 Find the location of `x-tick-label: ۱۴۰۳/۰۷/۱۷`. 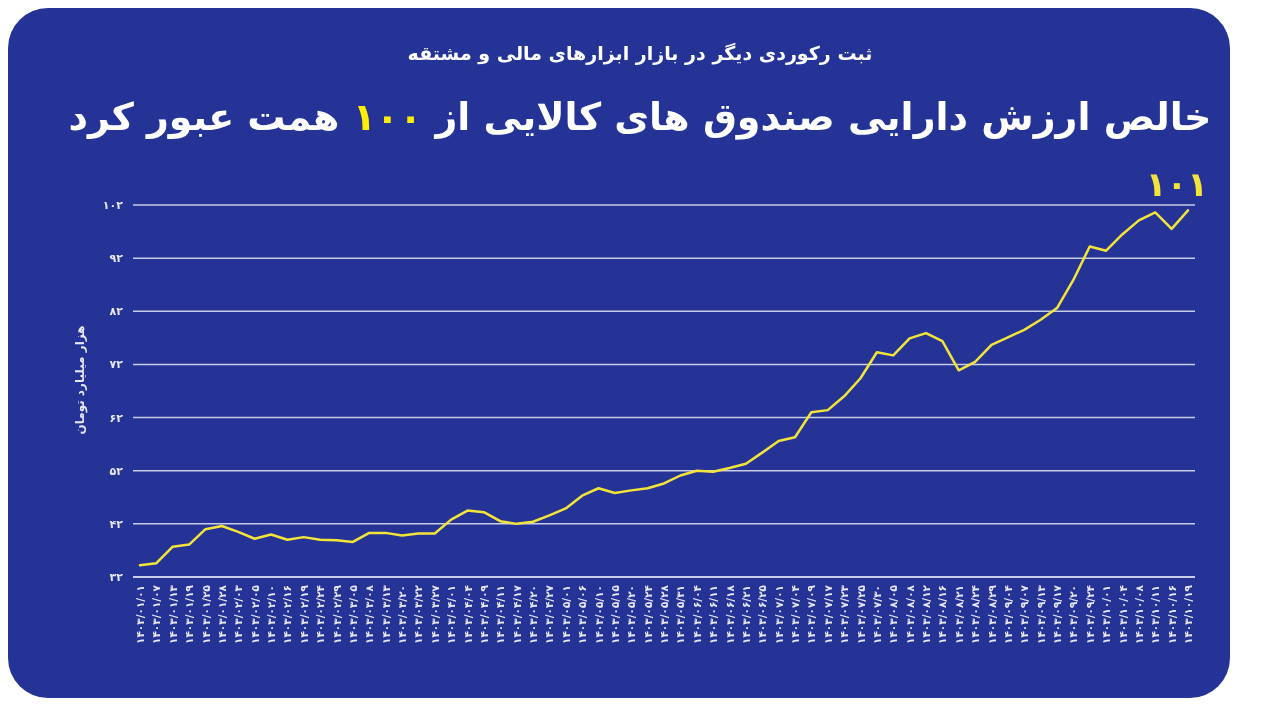

x-tick-label: ۱۴۰۳/۰۷/۱۷ is located at coordinates (827, 614).